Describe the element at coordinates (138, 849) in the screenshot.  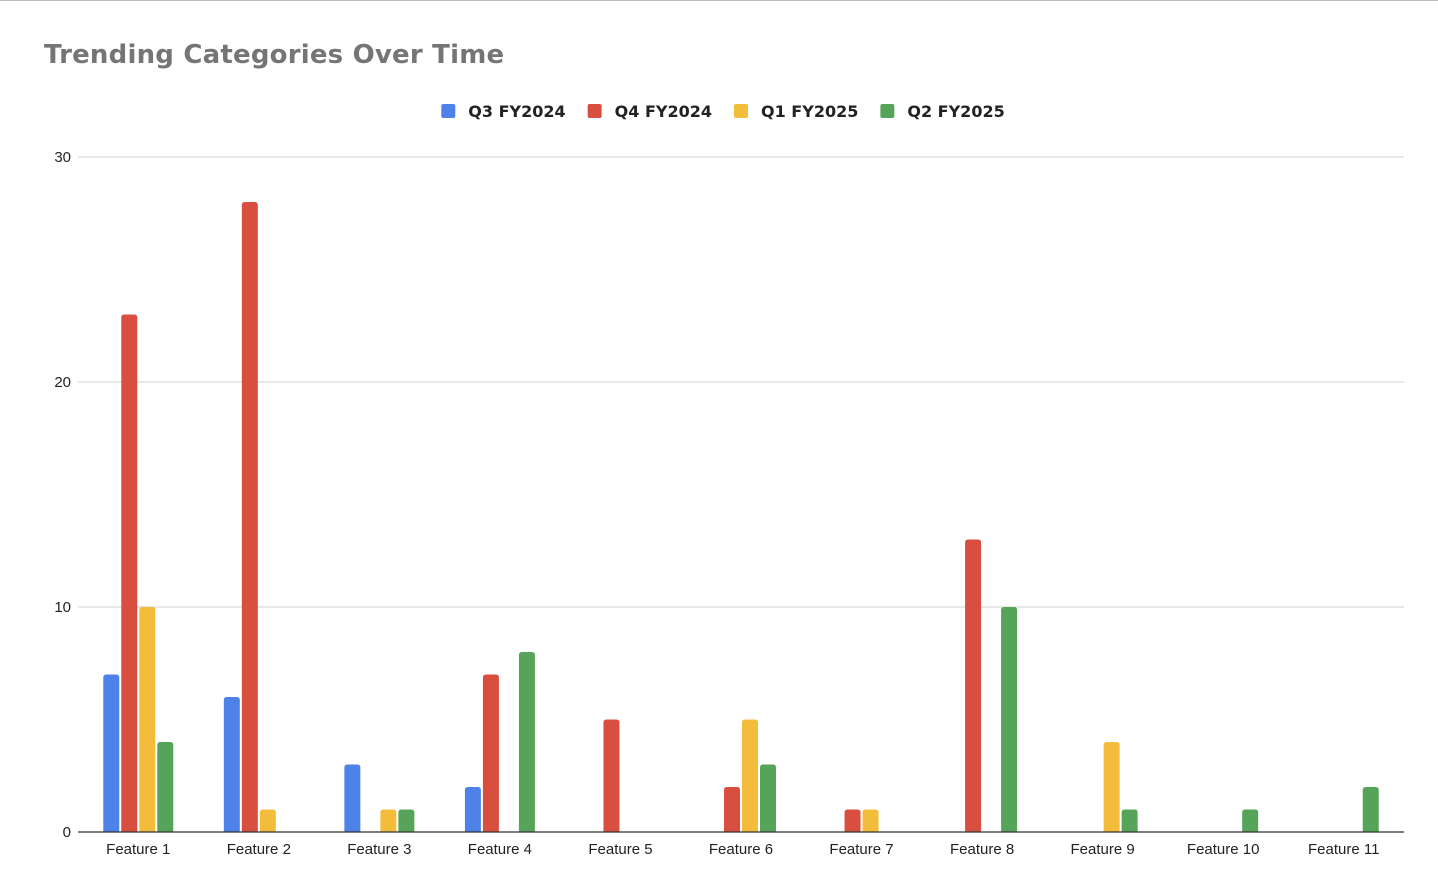
I see `x-tick-label: Feature 1` at that location.